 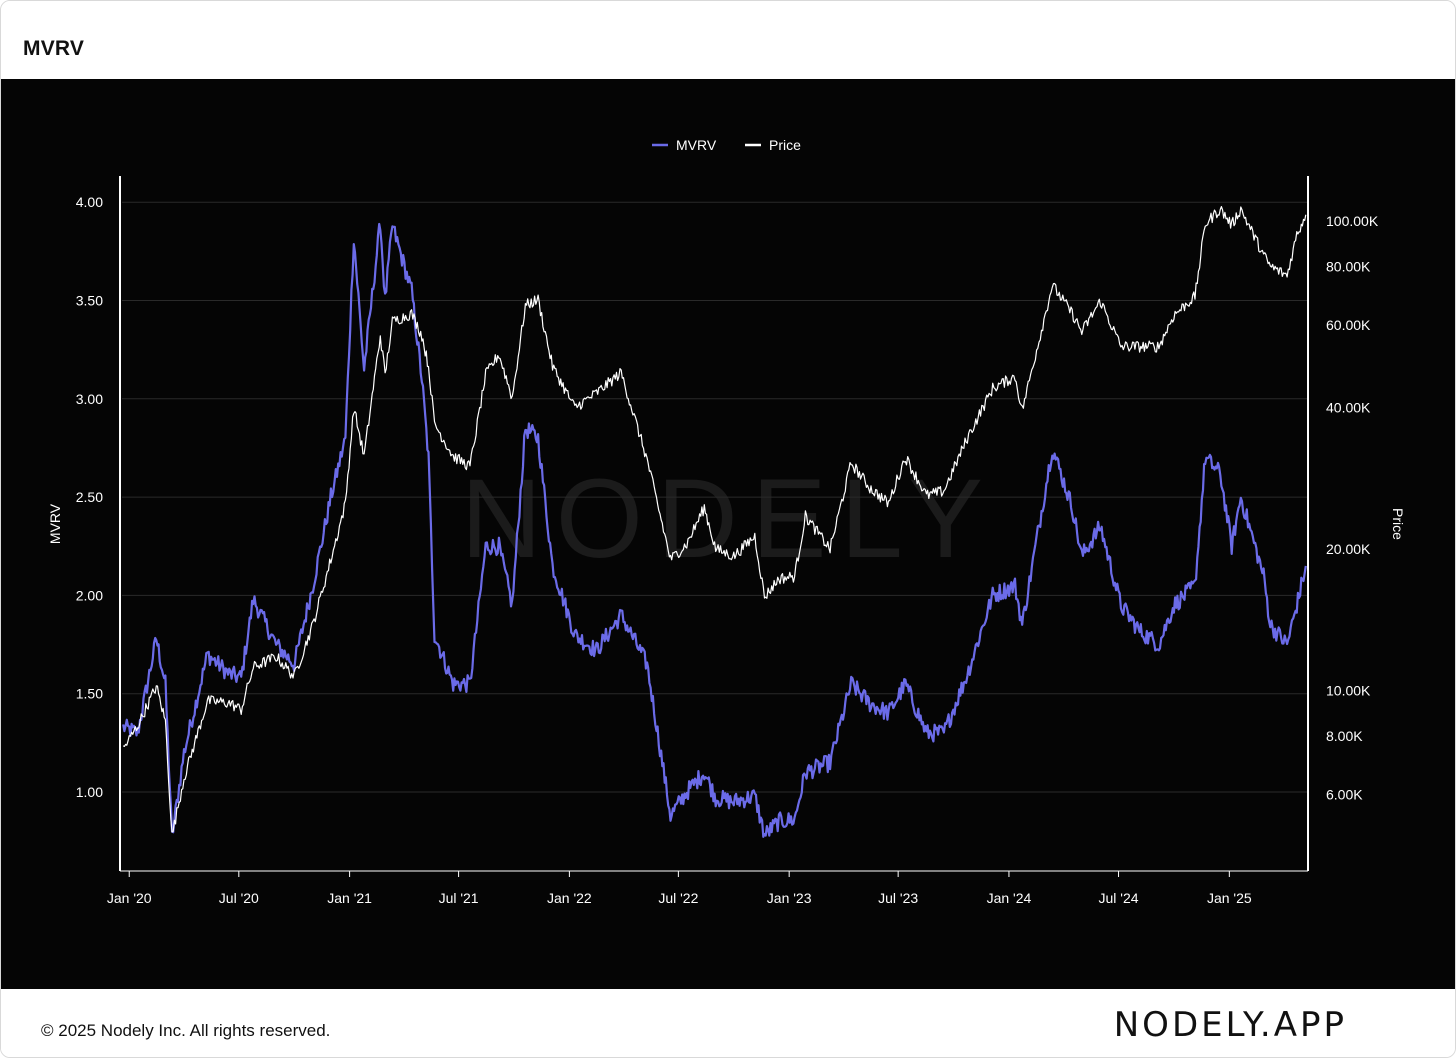 What do you see at coordinates (239, 898) in the screenshot?
I see `x-tick-label: Jul '20` at bounding box center [239, 898].